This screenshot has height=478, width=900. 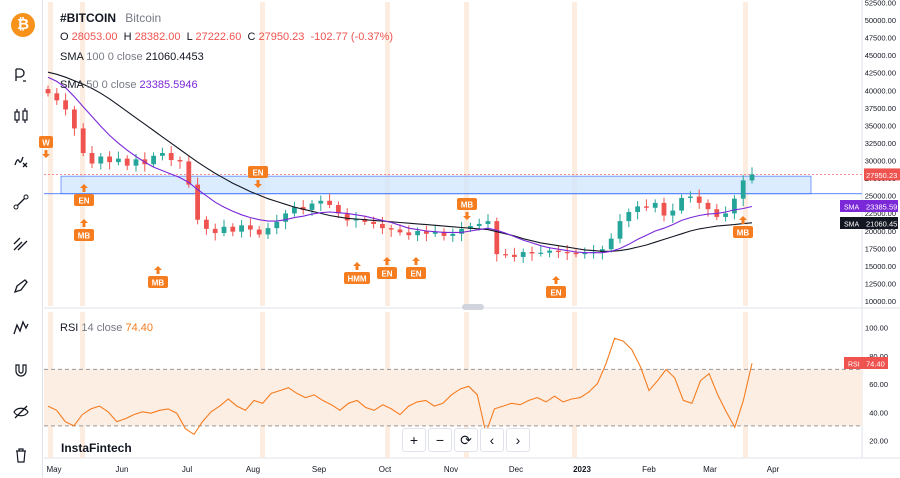 I want to click on sma50-badge-value: 23385.59, so click(x=881, y=207).